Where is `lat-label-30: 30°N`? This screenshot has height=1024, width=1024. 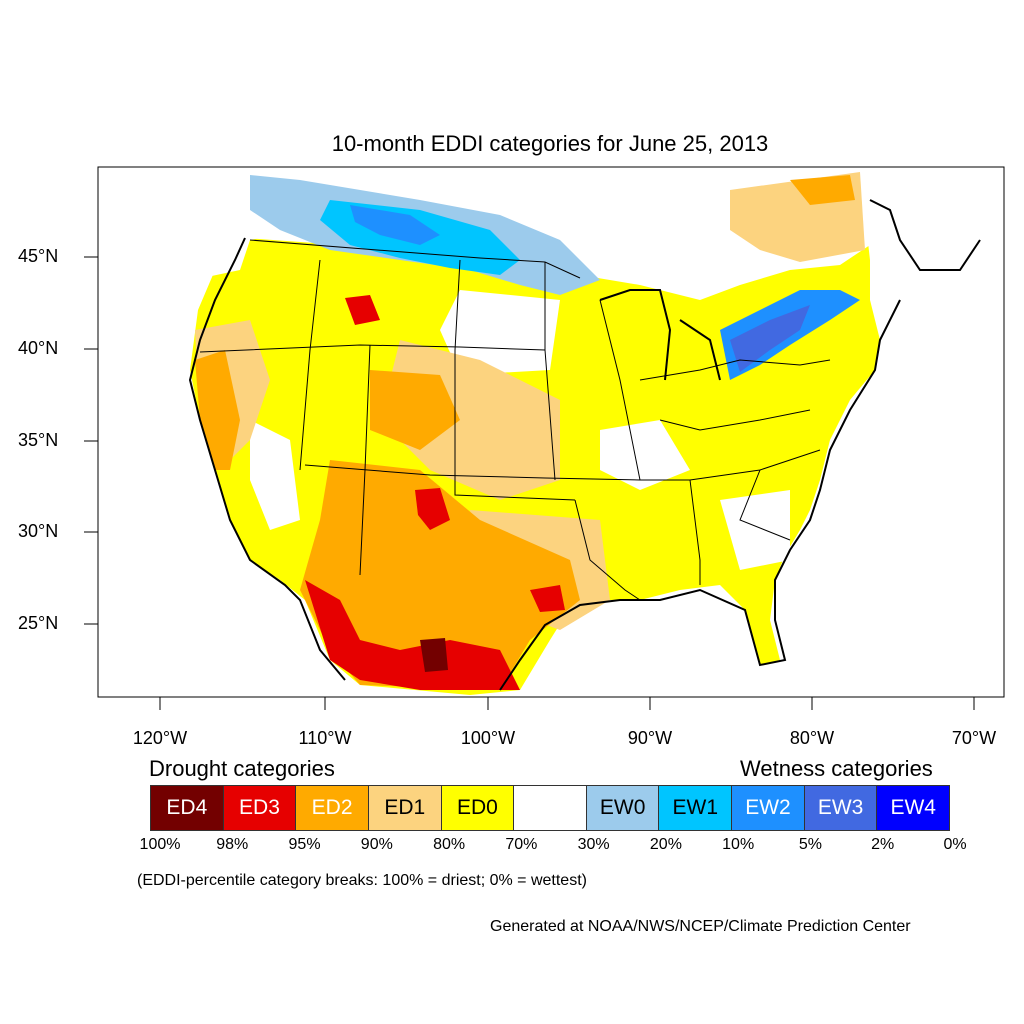 lat-label-30: 30°N is located at coordinates (38, 531).